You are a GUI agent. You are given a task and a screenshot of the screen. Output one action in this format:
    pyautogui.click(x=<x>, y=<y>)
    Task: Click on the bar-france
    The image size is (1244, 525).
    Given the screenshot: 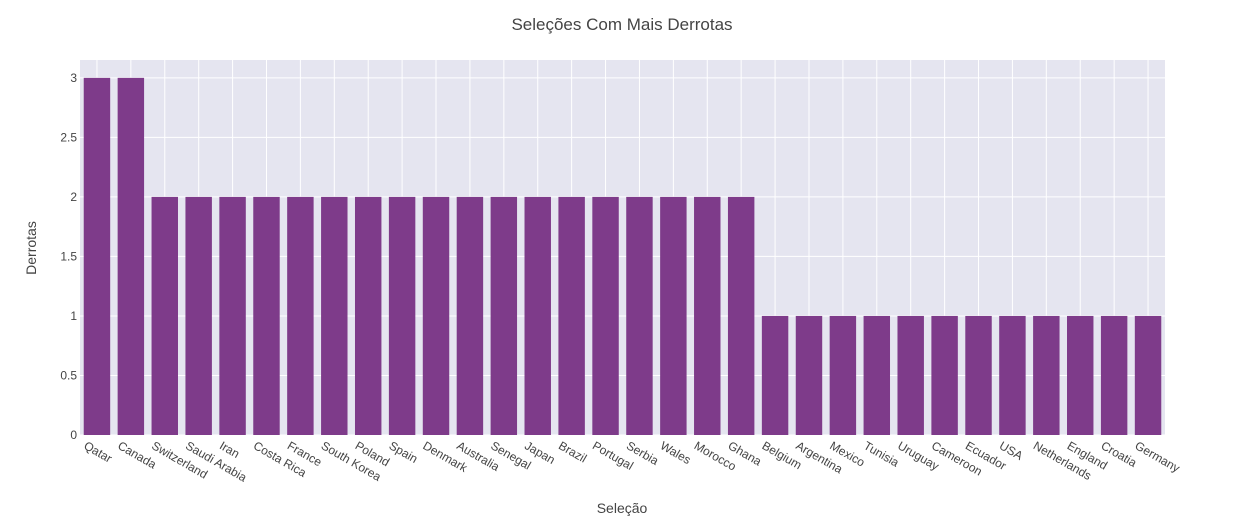 What is the action you would take?
    pyautogui.click(x=300, y=315)
    